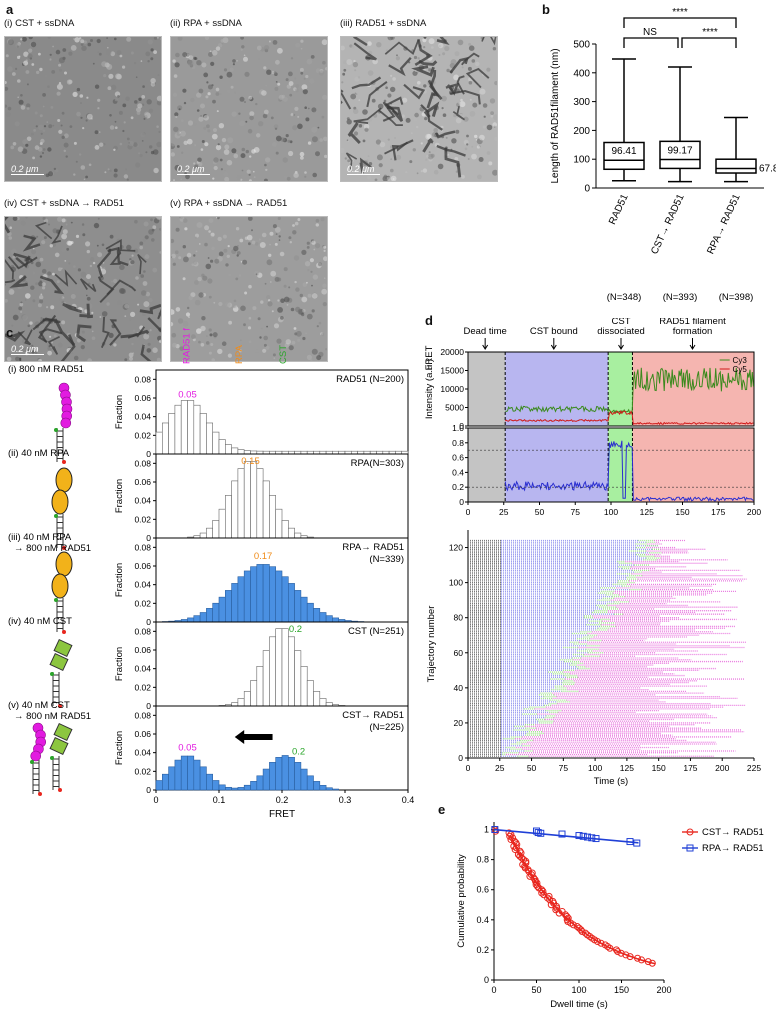 The image size is (780, 1018). I want to click on legend-cy5: Cy5, so click(740, 369).